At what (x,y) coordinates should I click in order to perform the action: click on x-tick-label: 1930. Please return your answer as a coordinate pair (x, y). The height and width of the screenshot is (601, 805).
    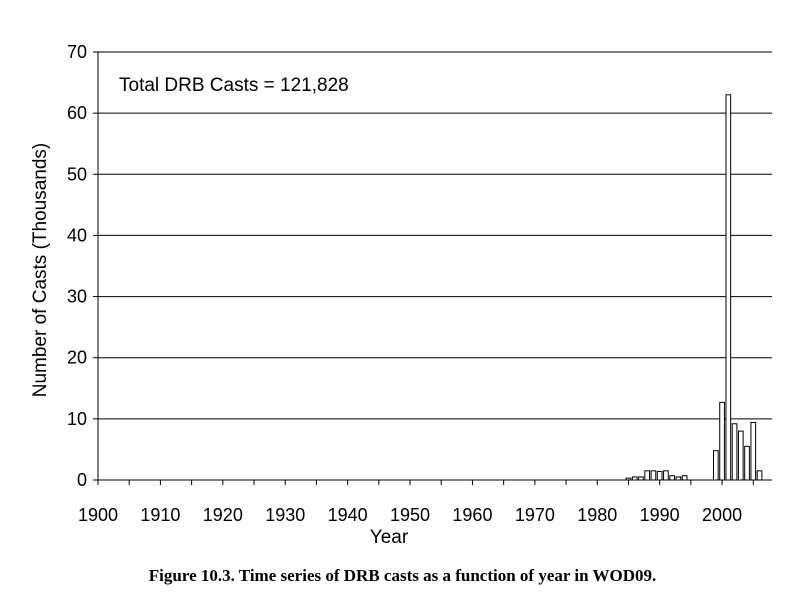
    Looking at the image, I should click on (285, 515).